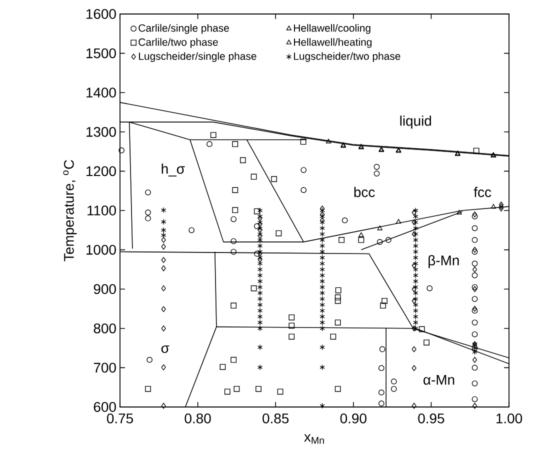 The width and height of the screenshot is (533, 476). I want to click on legend-label: Hellawell/cooling, so click(332, 29).